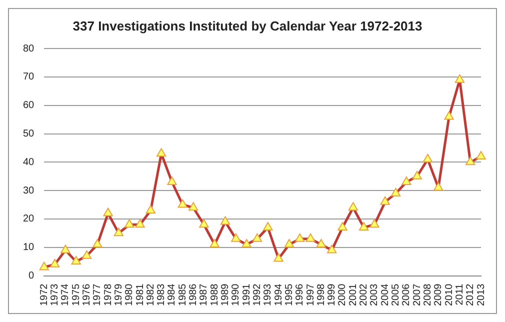 The image size is (505, 322). Describe the element at coordinates (140, 294) in the screenshot. I see `x-tick-label: 1981` at that location.